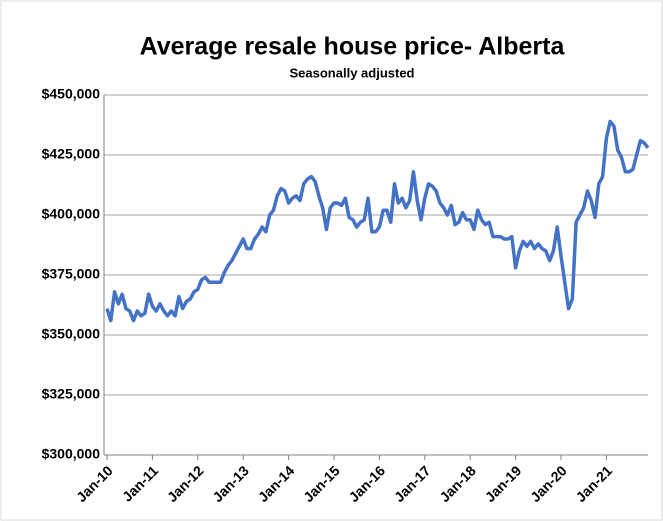  What do you see at coordinates (71, 394) in the screenshot?
I see `y-tick-label: $325,000` at bounding box center [71, 394].